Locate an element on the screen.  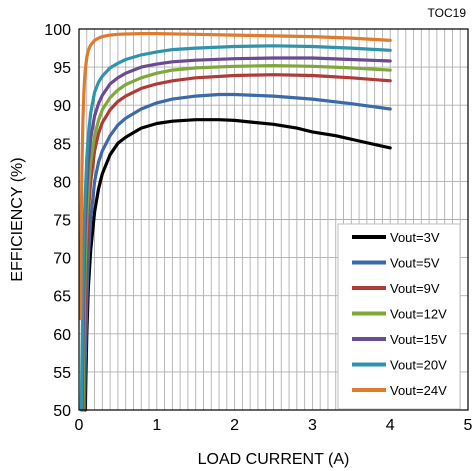
y-axis-title: EFFICIENCY (%) is located at coordinates (17, 219).